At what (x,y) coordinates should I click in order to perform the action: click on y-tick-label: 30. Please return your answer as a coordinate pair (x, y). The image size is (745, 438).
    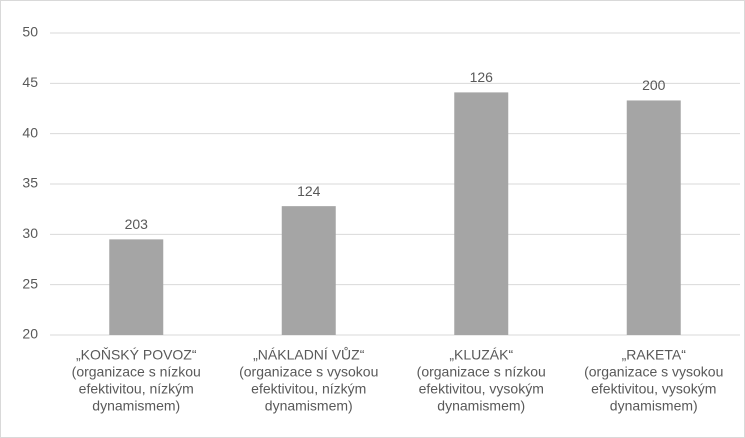
    Looking at the image, I should click on (30, 233).